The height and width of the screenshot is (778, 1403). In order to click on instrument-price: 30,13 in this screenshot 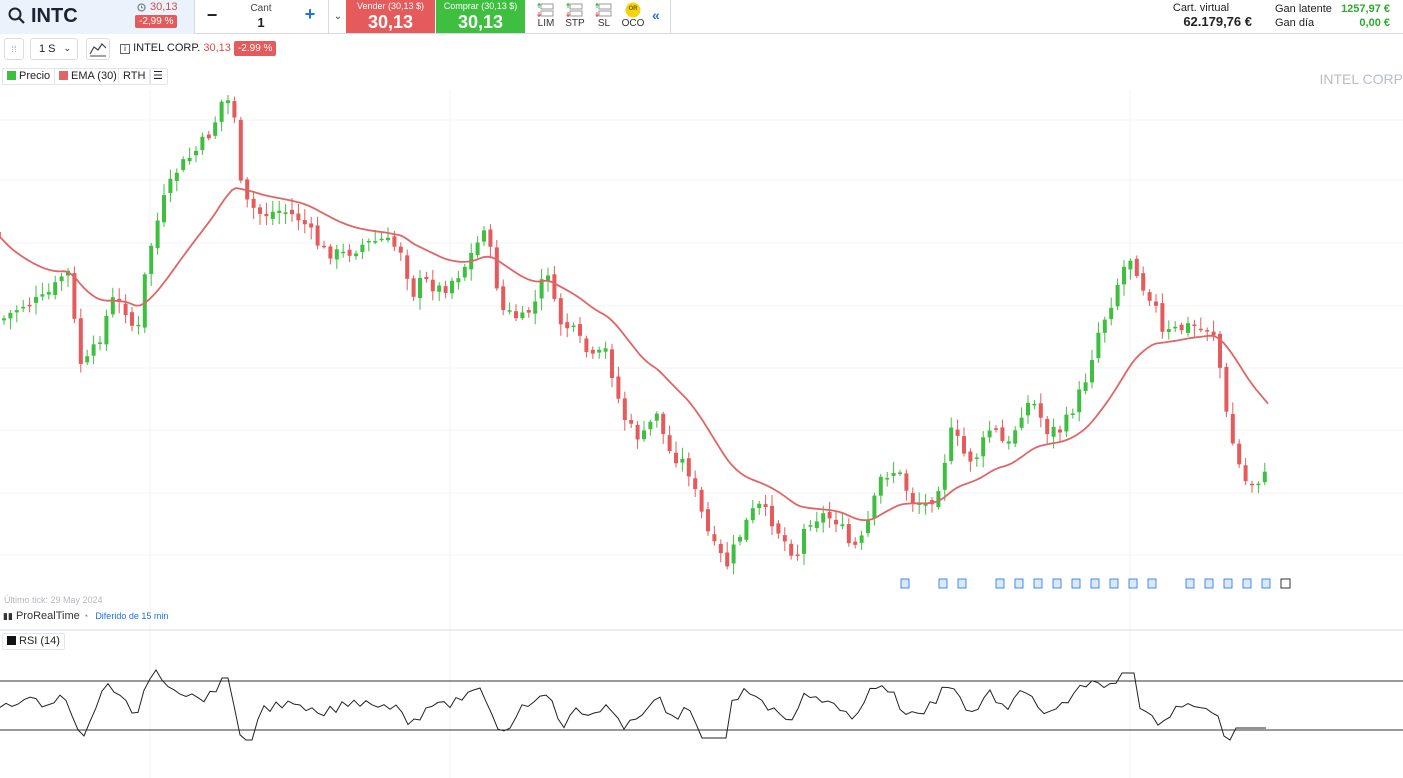, I will do `click(217, 48)`.